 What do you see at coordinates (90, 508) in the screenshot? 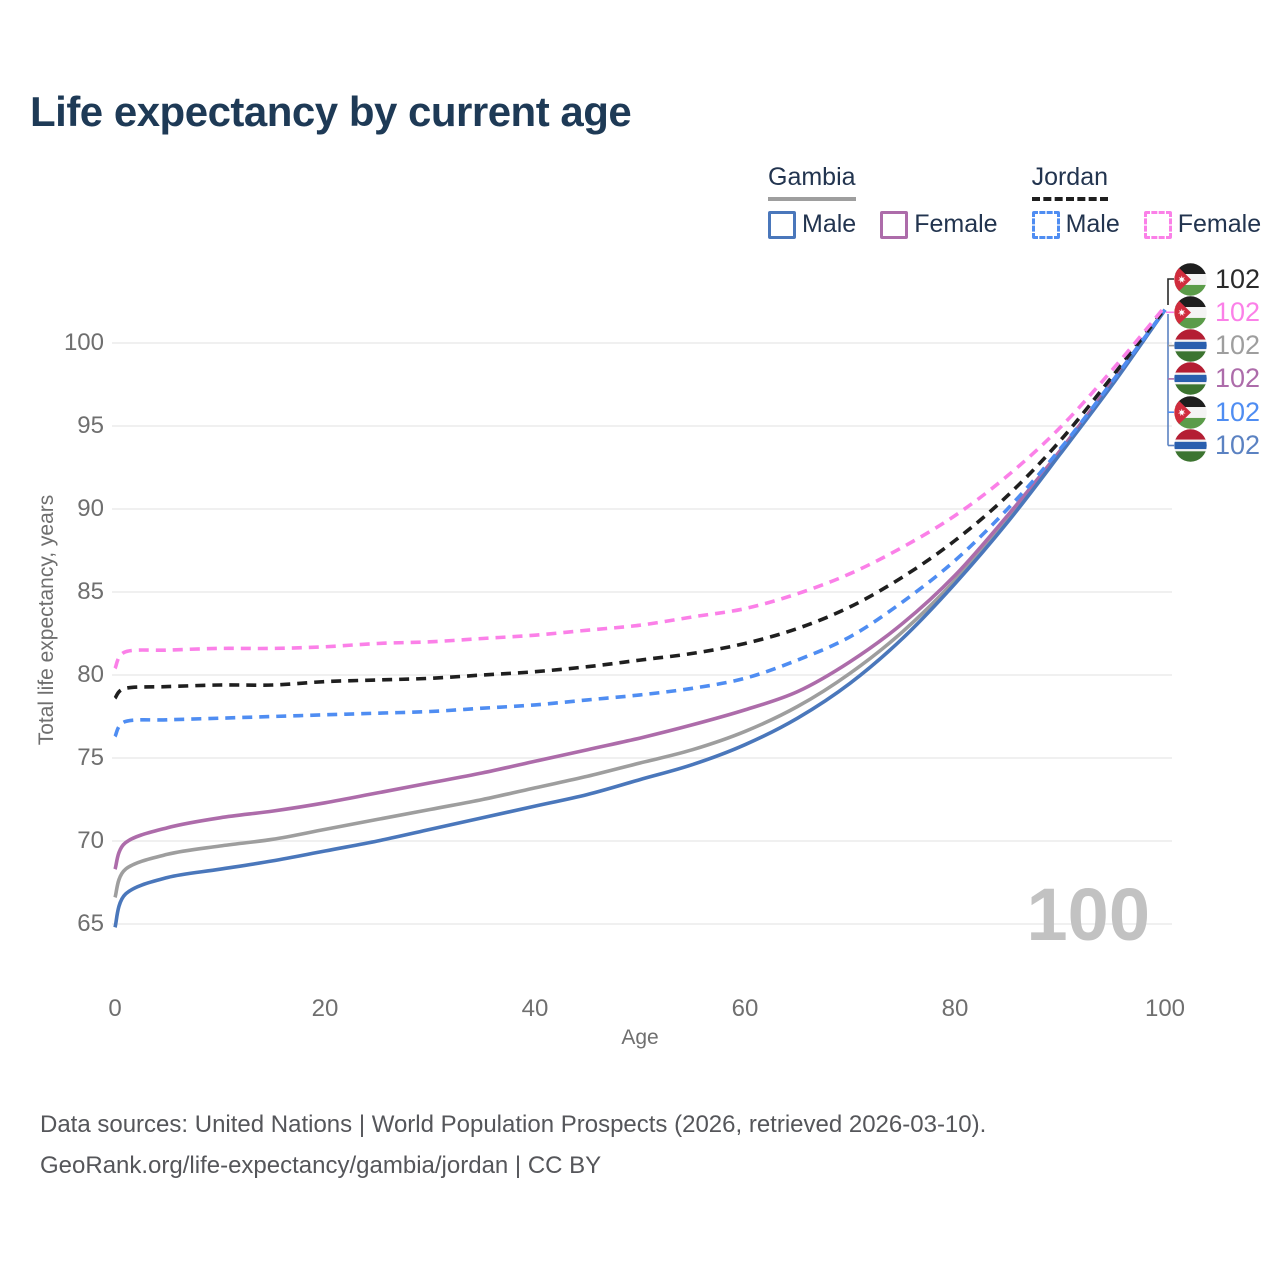
I see `y-tick-90: 90` at bounding box center [90, 508].